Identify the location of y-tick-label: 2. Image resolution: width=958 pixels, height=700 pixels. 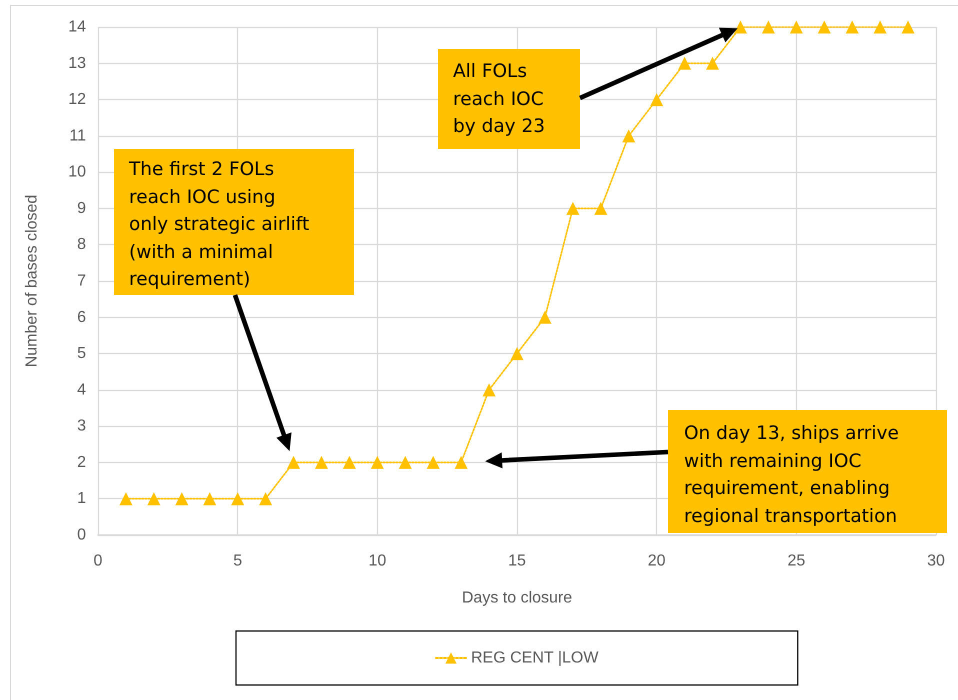
(81, 462).